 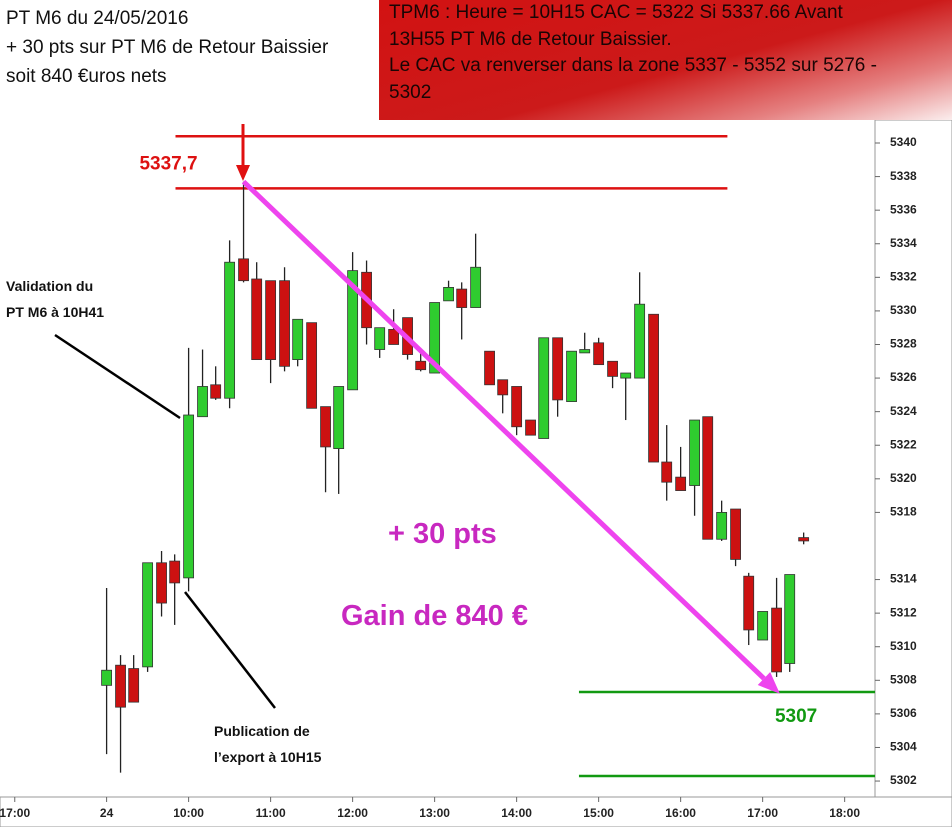 I want to click on y-tick-label: 5304, so click(x=903, y=747).